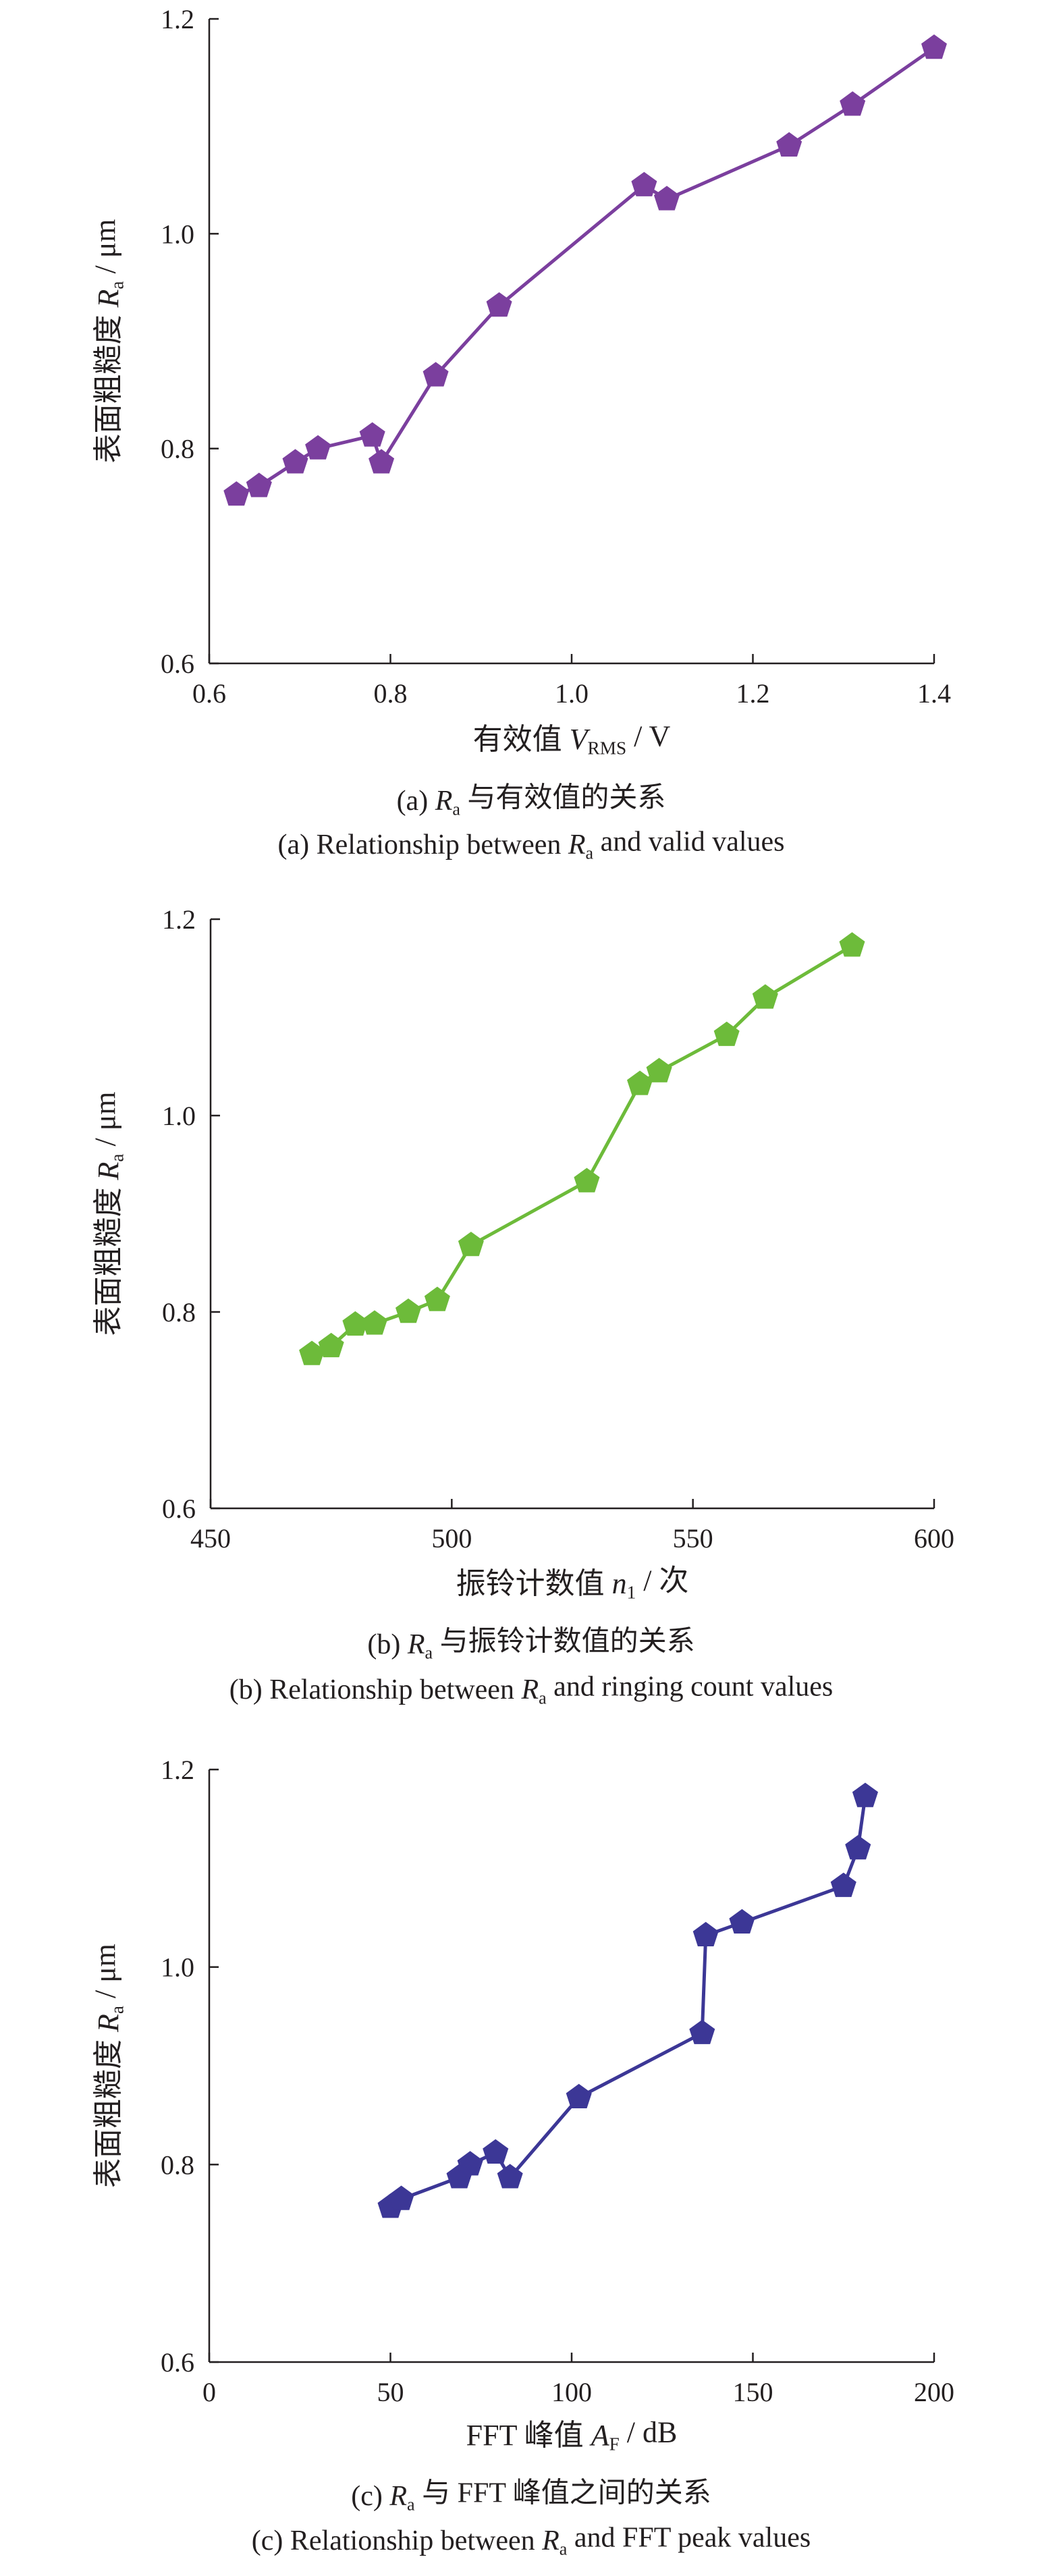 The image size is (1063, 2576). What do you see at coordinates (572, 1583) in the screenshot?
I see `x-axis-label: 振铃计数值 n1 / 次` at bounding box center [572, 1583].